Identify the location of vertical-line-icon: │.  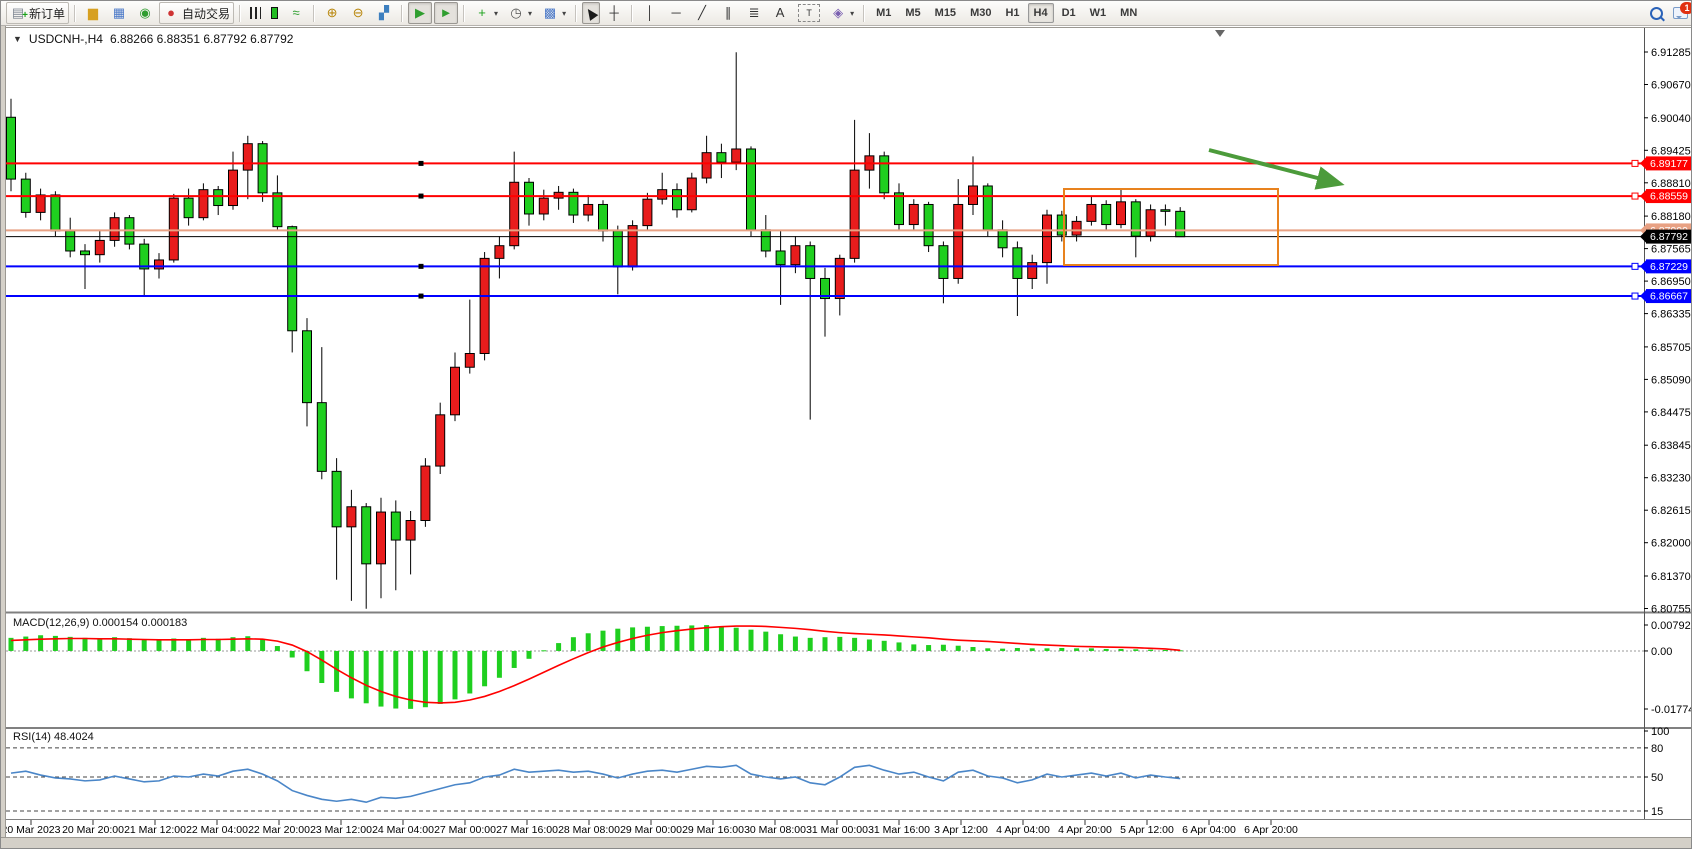
(650, 12).